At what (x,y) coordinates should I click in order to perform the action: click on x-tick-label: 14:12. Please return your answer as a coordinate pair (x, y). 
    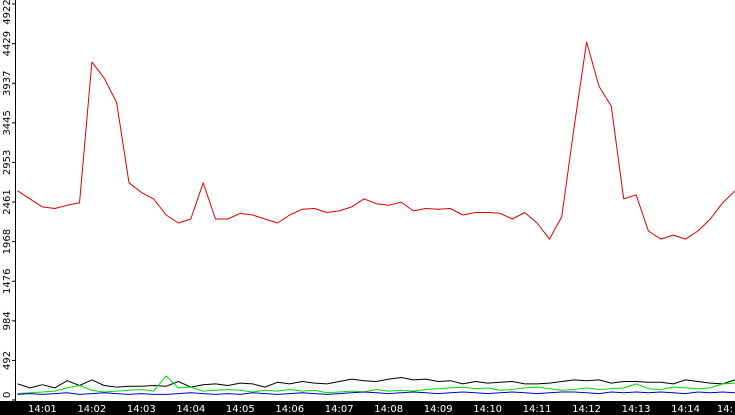
    Looking at the image, I should click on (586, 409).